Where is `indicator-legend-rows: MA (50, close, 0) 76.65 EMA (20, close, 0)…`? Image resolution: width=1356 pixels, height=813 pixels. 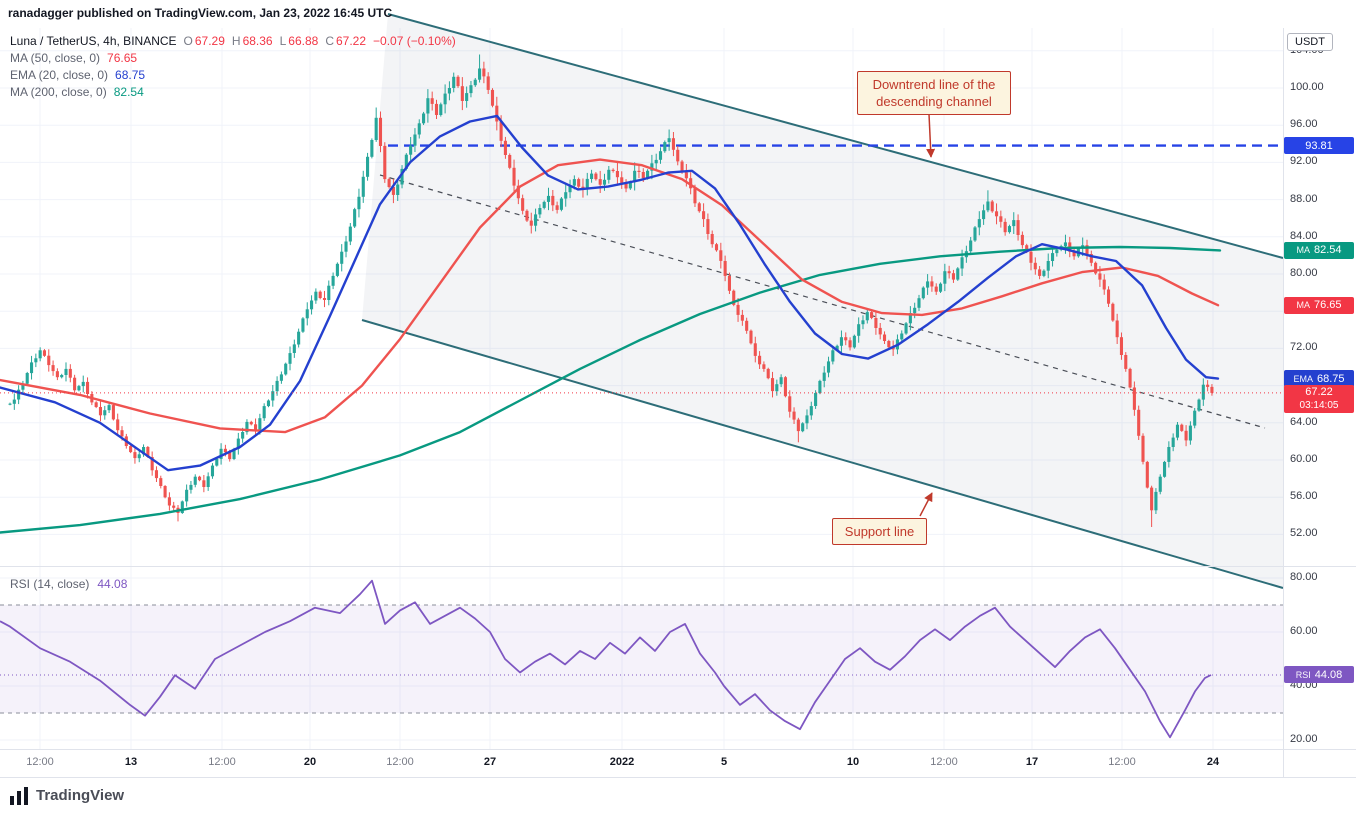
indicator-legend-rows: MA (50, close, 0) 76.65 EMA (20, close, 0)… is located at coordinates (233, 75).